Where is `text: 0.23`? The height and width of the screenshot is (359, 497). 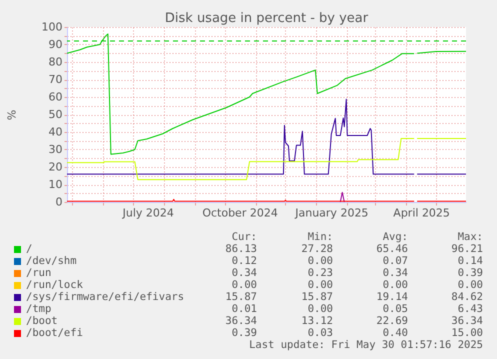
text: 0.23 is located at coordinates (320, 273).